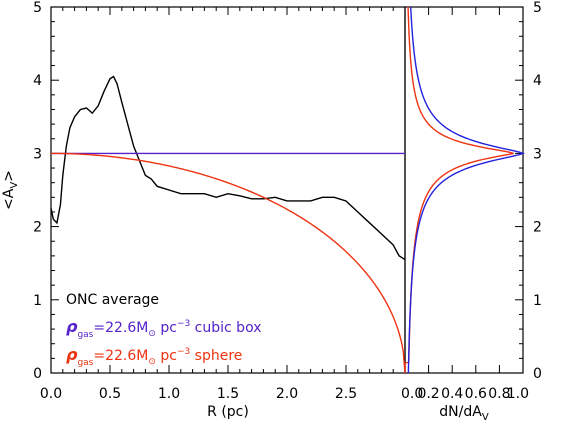  I want to click on y-axis-label-main: <A, so click(9, 199).